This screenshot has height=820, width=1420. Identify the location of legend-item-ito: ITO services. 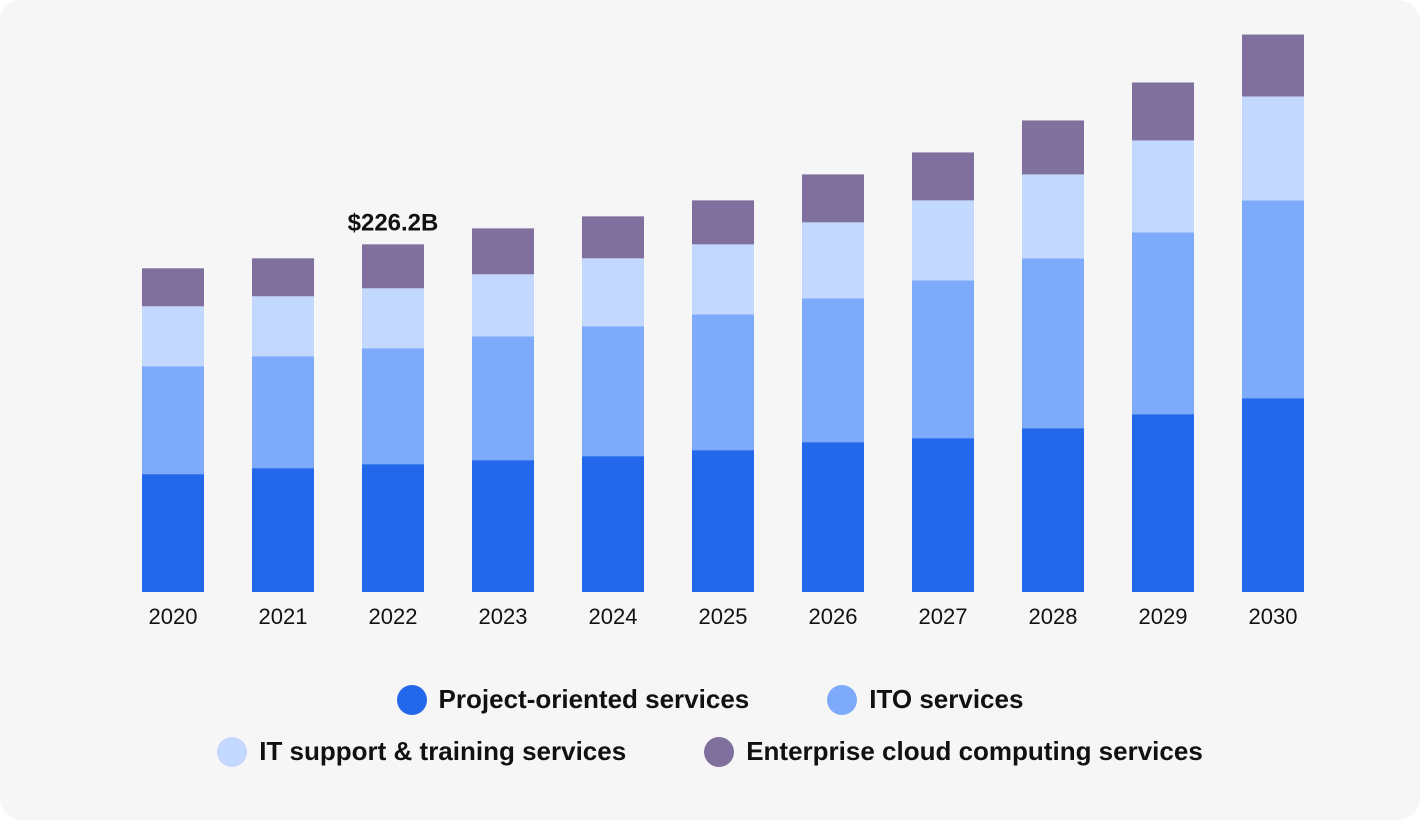
(925, 699).